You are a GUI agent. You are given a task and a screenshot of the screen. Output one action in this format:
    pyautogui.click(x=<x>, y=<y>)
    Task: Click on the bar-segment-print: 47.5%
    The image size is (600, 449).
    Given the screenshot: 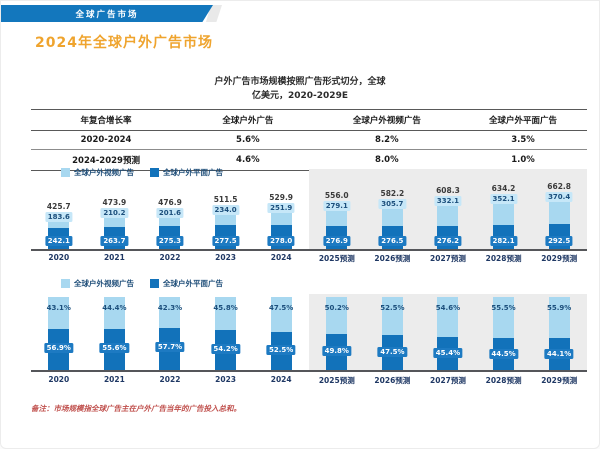 What is the action you would take?
    pyautogui.click(x=392, y=352)
    